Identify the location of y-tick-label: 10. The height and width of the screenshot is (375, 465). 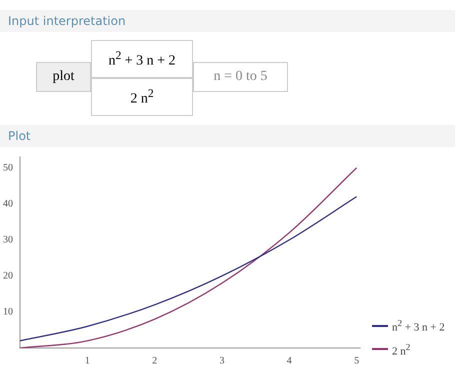
(8, 312).